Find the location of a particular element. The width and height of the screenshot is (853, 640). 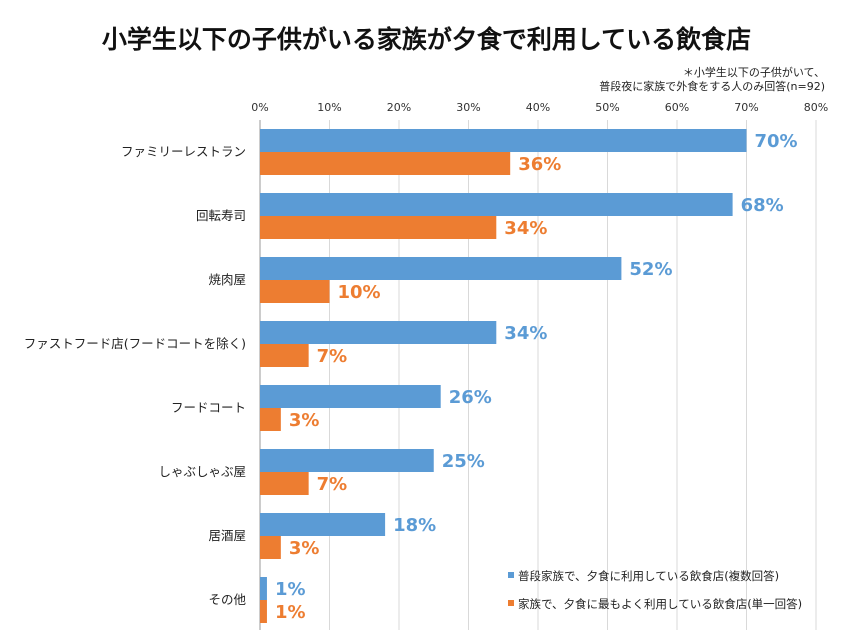

category-label: 居酒屋 is located at coordinates (227, 535).